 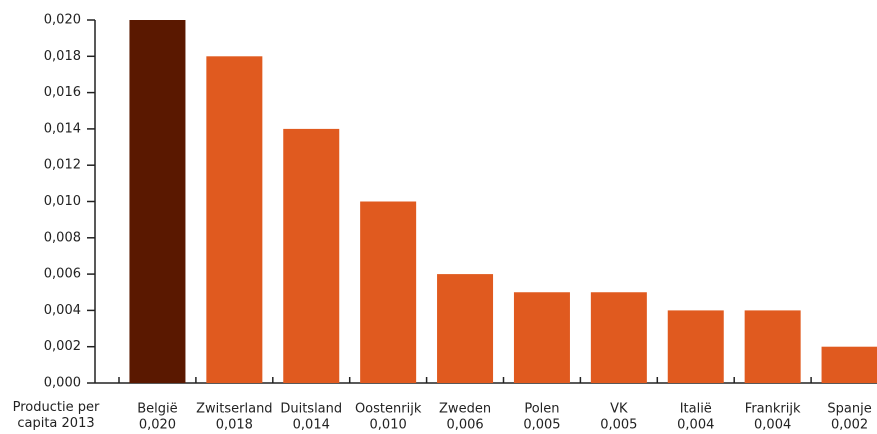 I want to click on y-tick-label: 0,012, so click(x=62, y=165).